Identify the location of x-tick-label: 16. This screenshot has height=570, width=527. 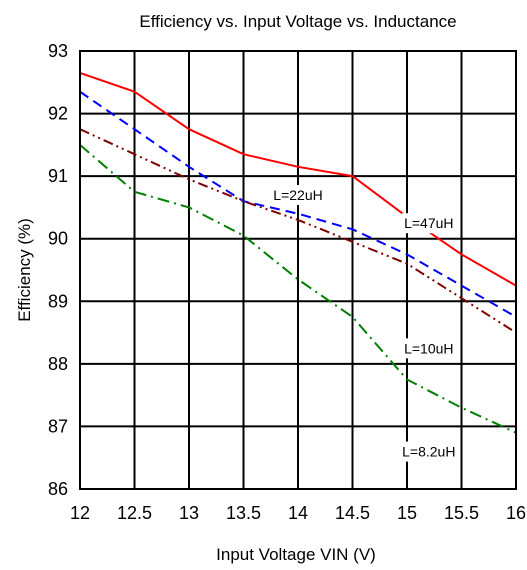
(516, 513).